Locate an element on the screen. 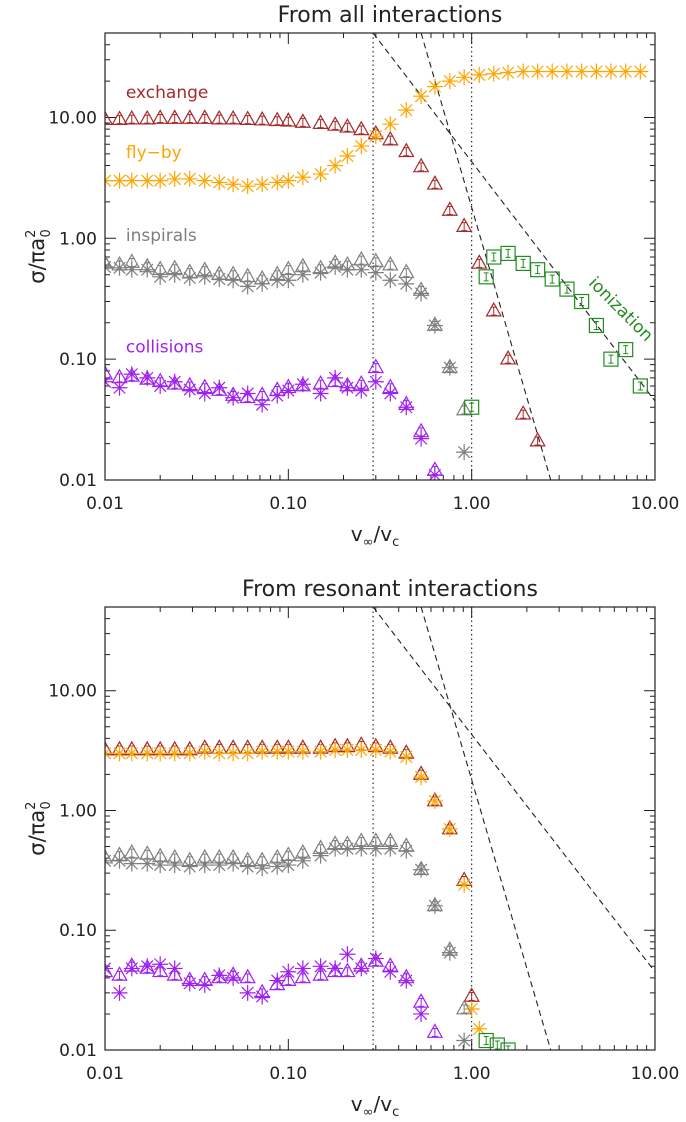 The width and height of the screenshot is (686, 1122). x-tick-label: 0.10 is located at coordinates (288, 1074).